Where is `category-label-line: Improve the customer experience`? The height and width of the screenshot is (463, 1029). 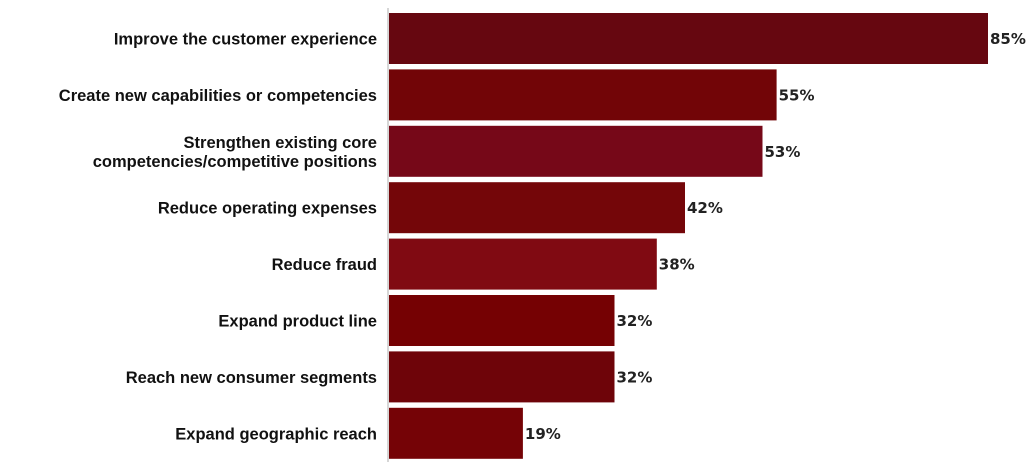
category-label-line: Improve the customer experience is located at coordinates (245, 40).